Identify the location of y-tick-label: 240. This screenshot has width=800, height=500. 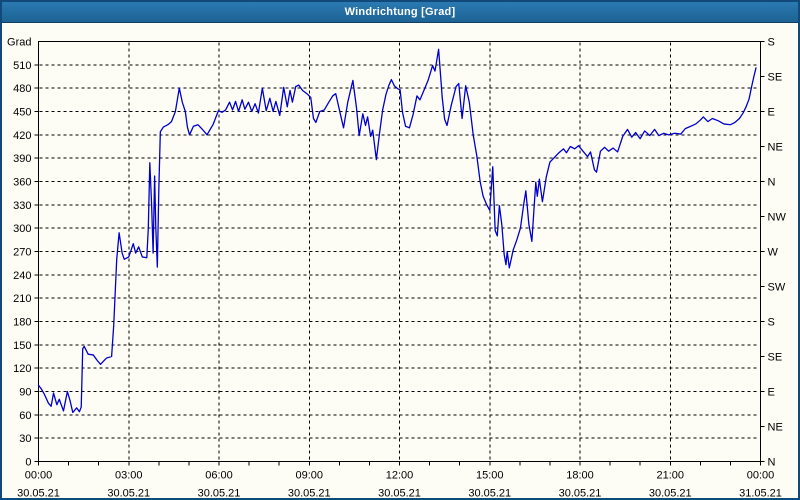
(22, 276).